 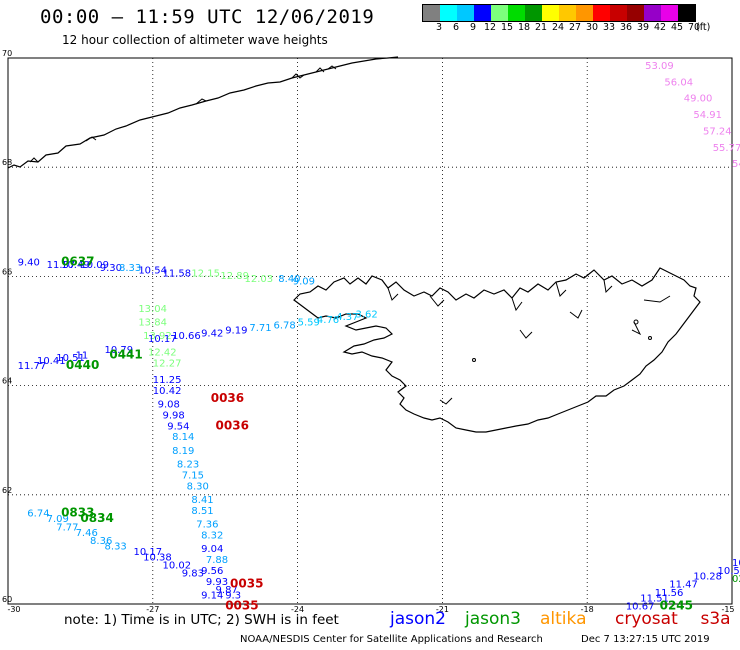 I want to click on wave-height-value: 9.3, so click(x=233, y=596).